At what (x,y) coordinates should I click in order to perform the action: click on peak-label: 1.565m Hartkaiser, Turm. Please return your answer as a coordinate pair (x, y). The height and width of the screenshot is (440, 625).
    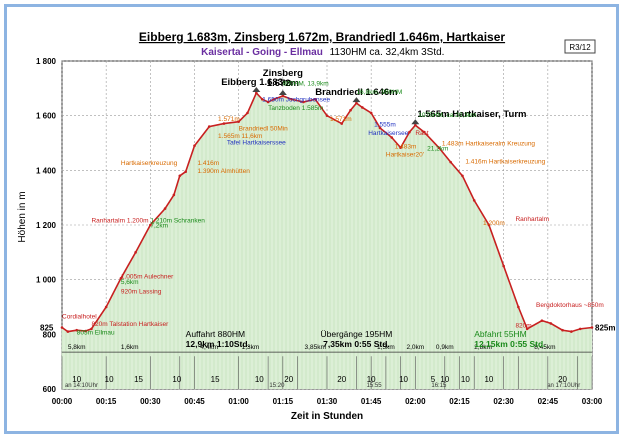
    Looking at the image, I should click on (471, 114).